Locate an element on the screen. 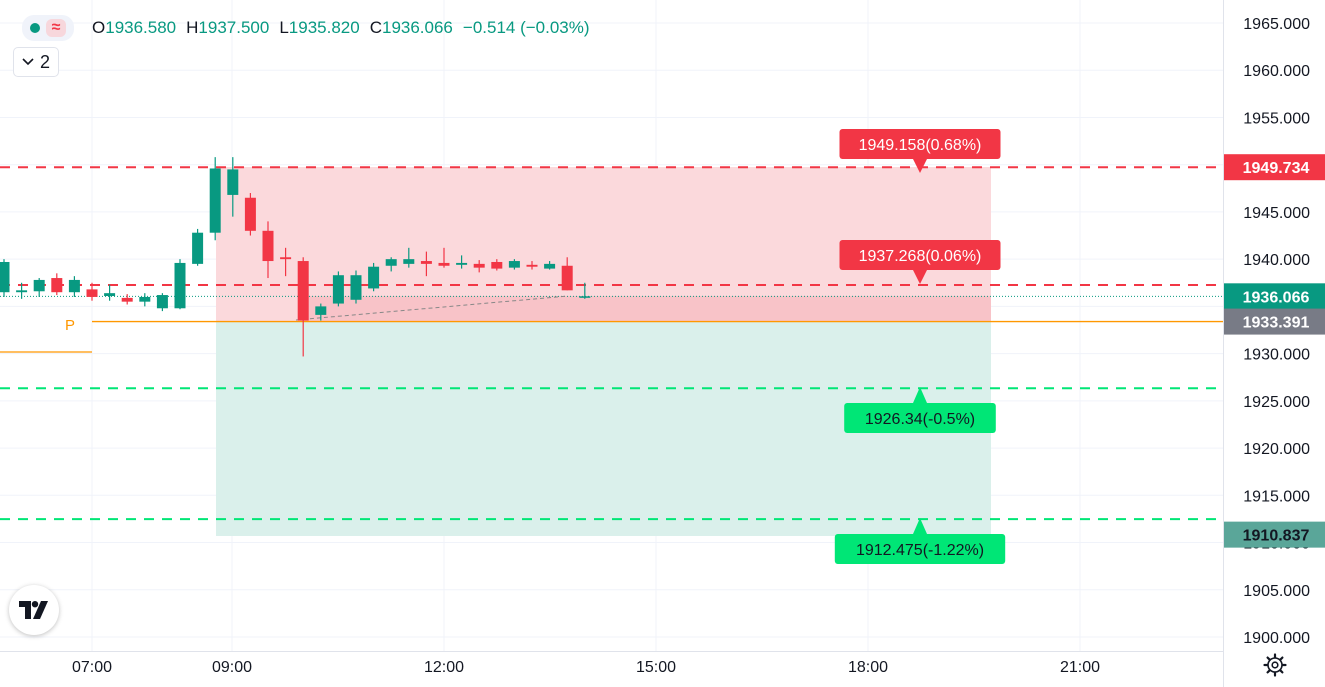 This screenshot has height=687, width=1325. time-tick-label: 12:00 is located at coordinates (444, 667).